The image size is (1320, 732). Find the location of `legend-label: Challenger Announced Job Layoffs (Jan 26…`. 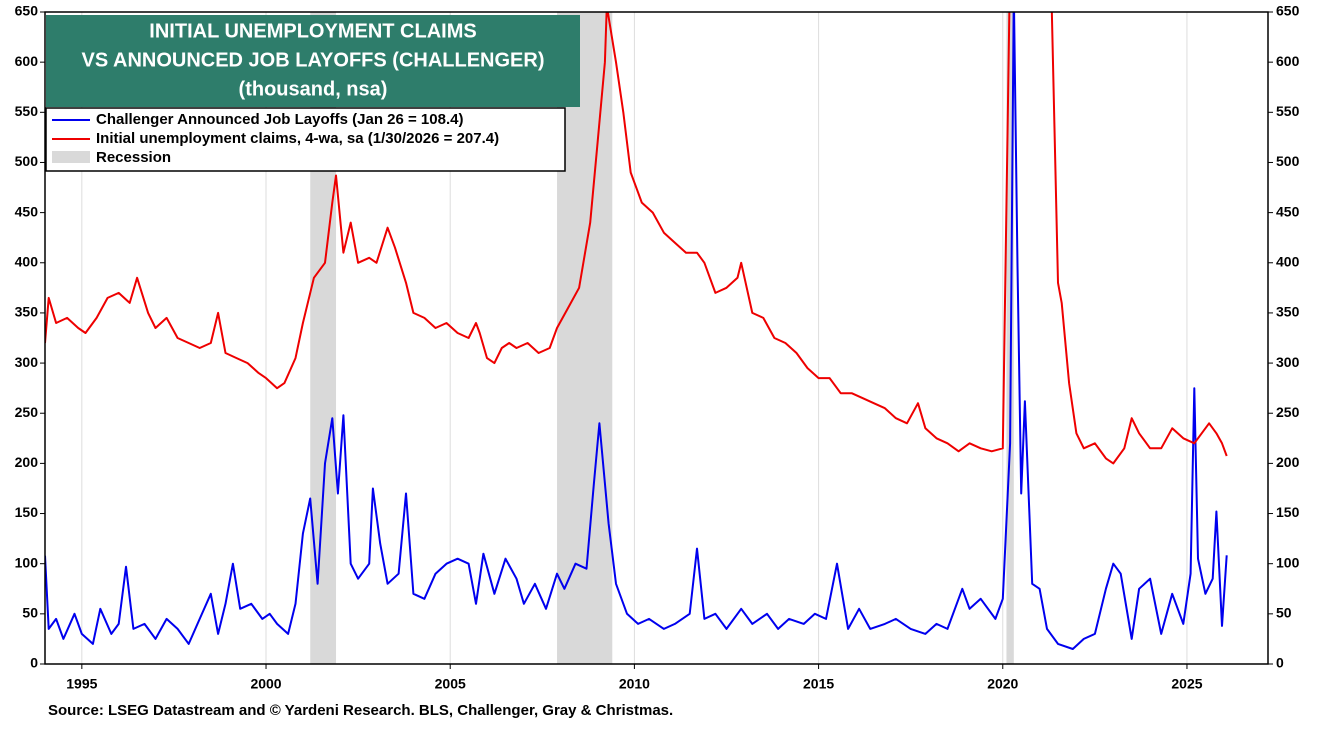

legend-label: Challenger Announced Job Layoffs (Jan 26… is located at coordinates (279, 119).